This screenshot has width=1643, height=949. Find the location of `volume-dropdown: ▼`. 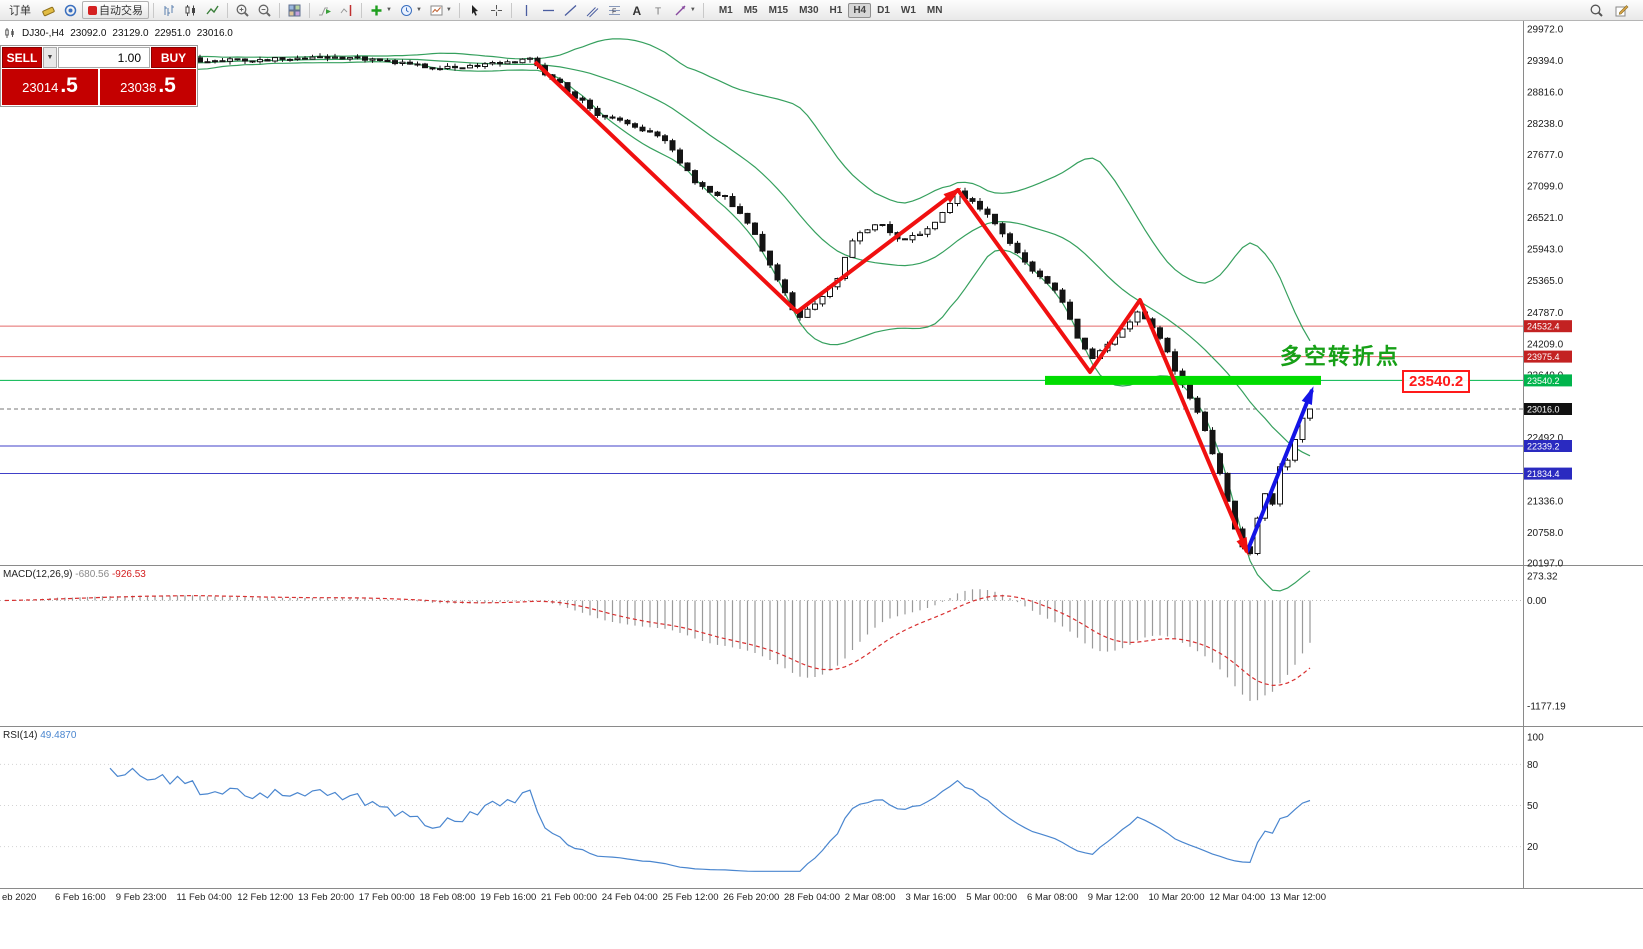

volume-dropdown: ▼ is located at coordinates (50, 57).